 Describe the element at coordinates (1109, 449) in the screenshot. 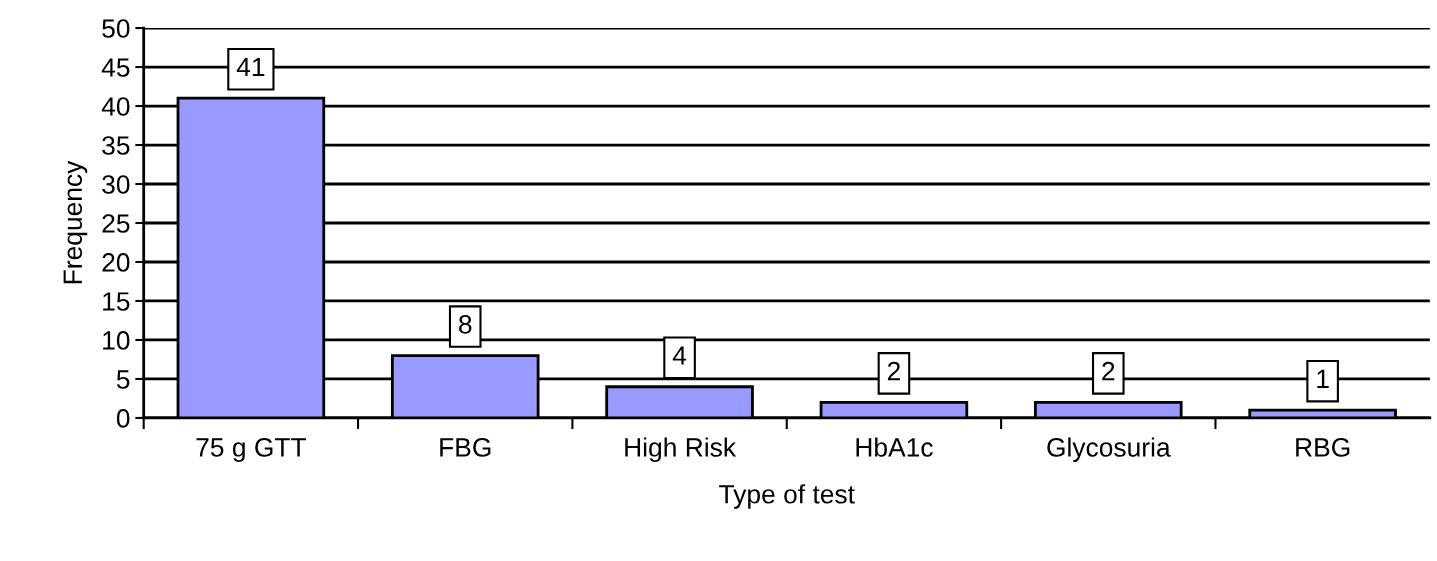

I see `x-tick-label: Glycosuria` at that location.